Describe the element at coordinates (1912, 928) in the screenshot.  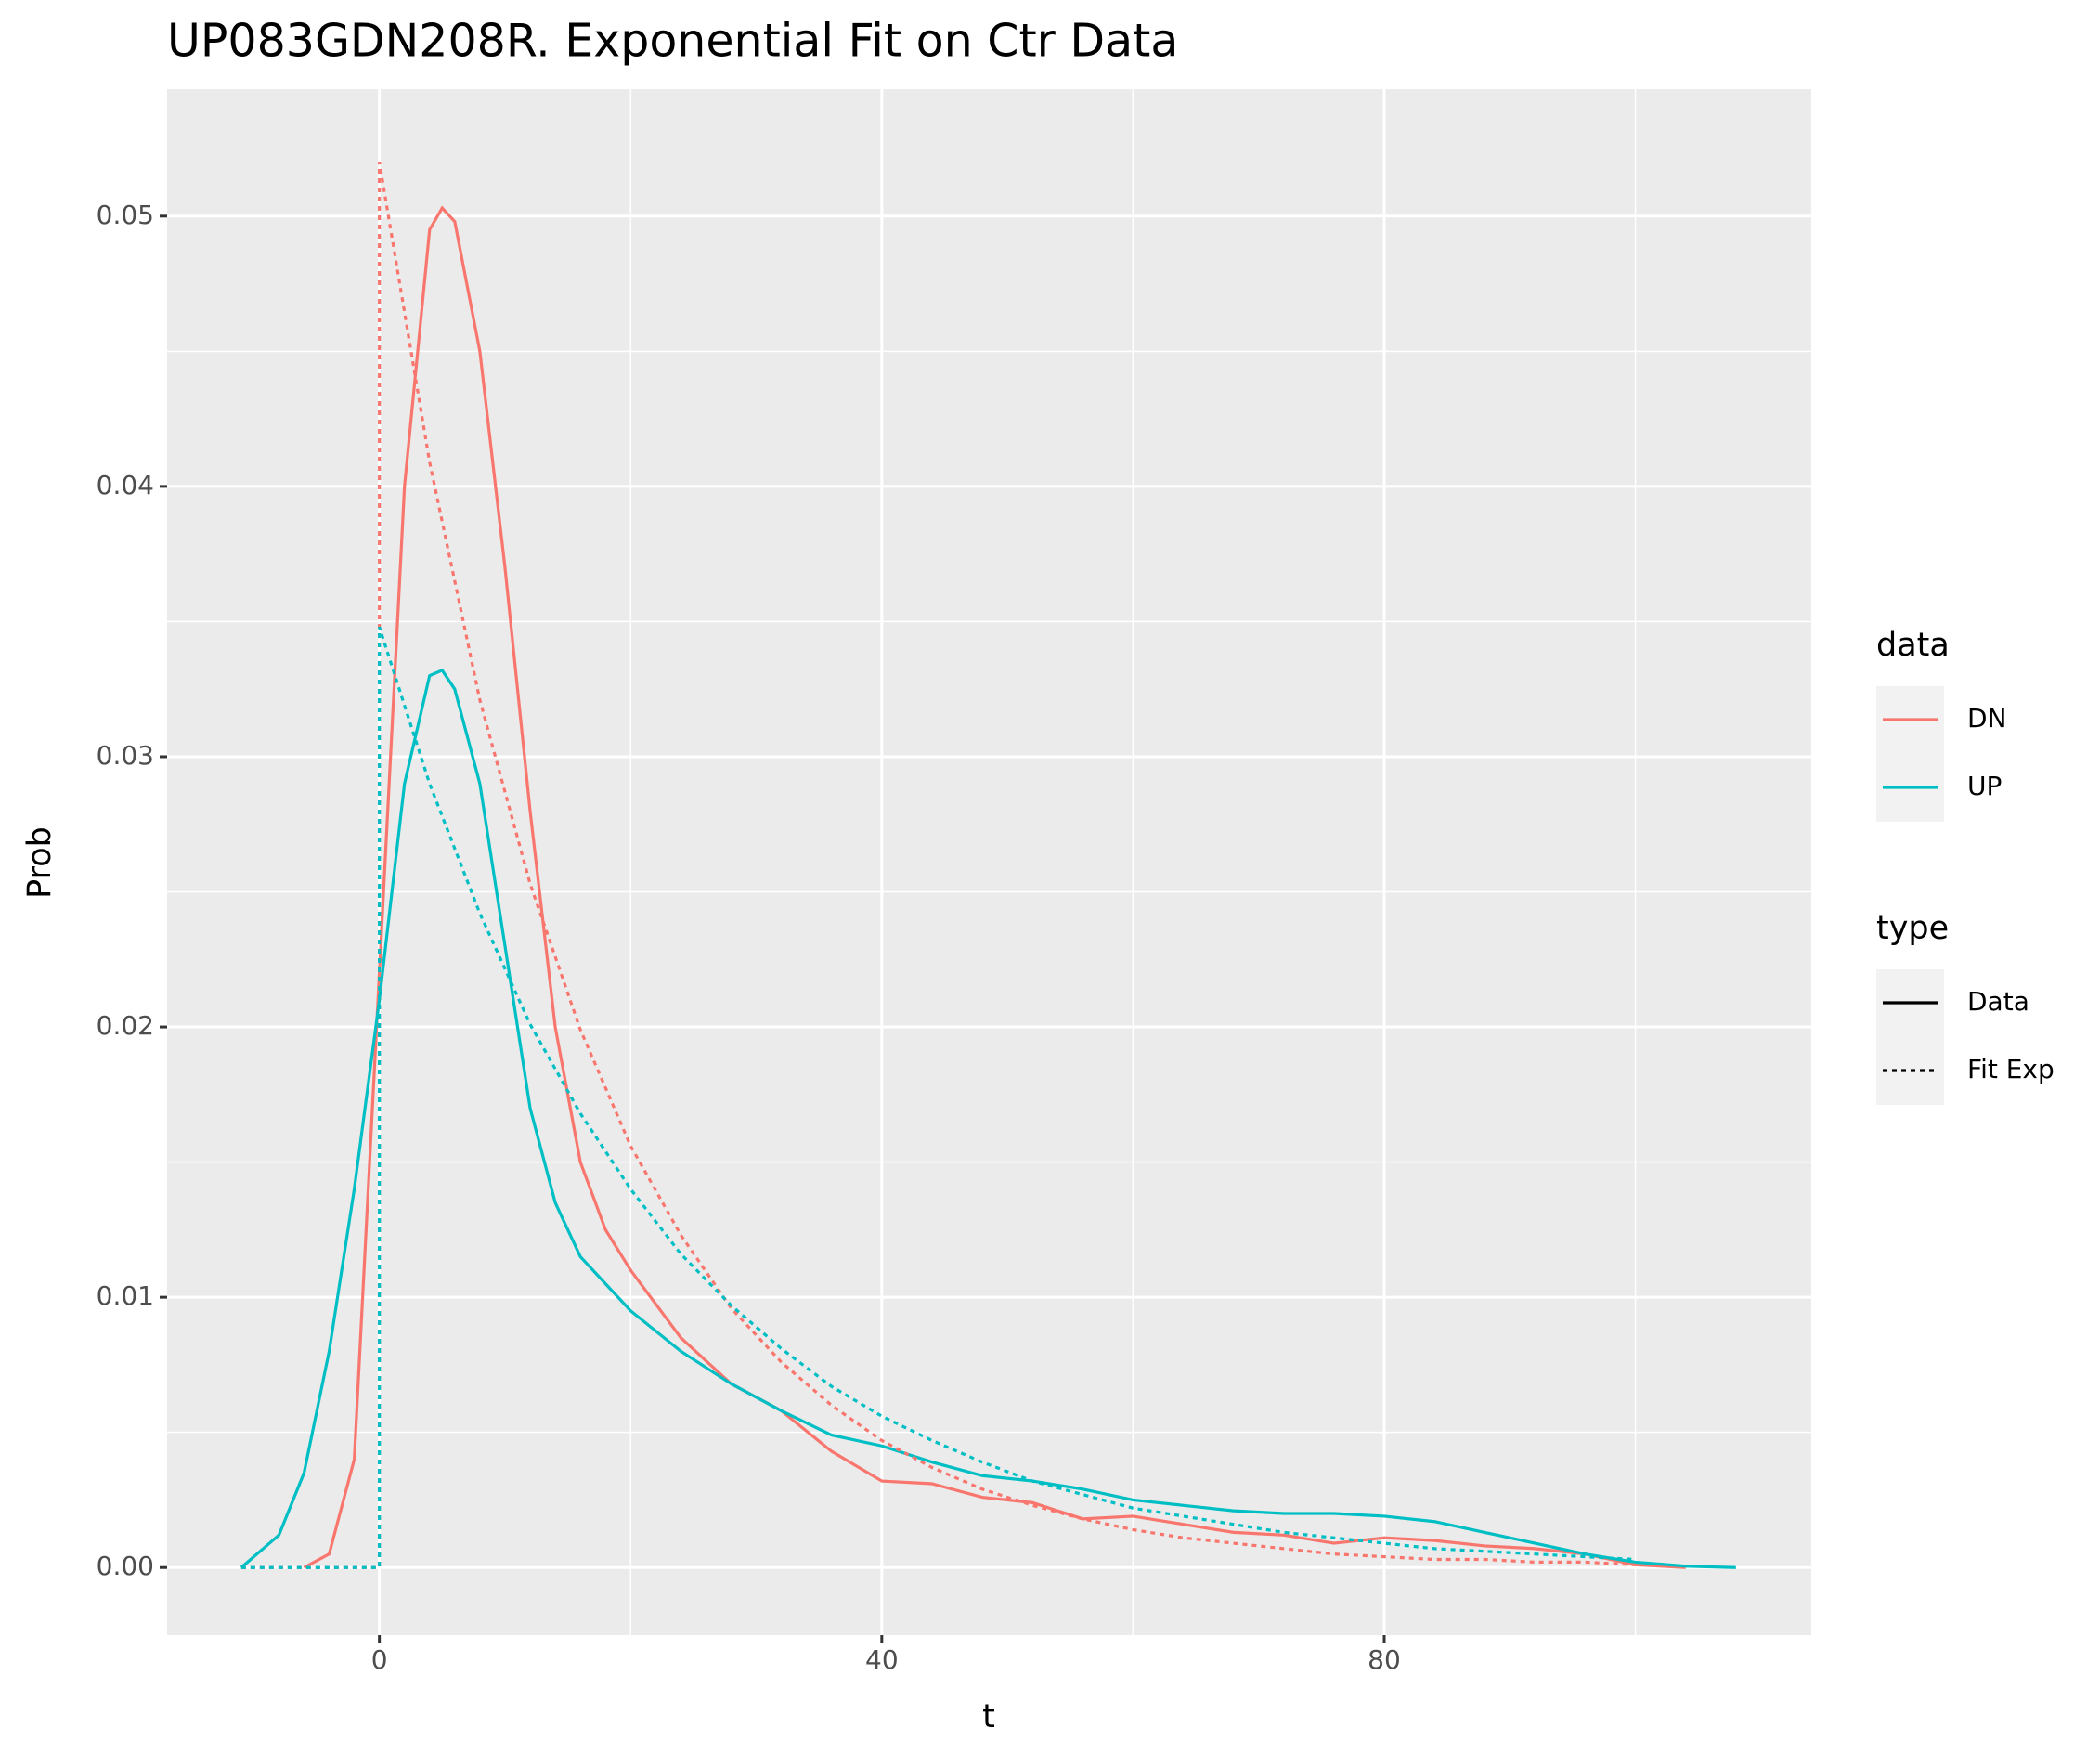
I see `legend-title: type` at that location.